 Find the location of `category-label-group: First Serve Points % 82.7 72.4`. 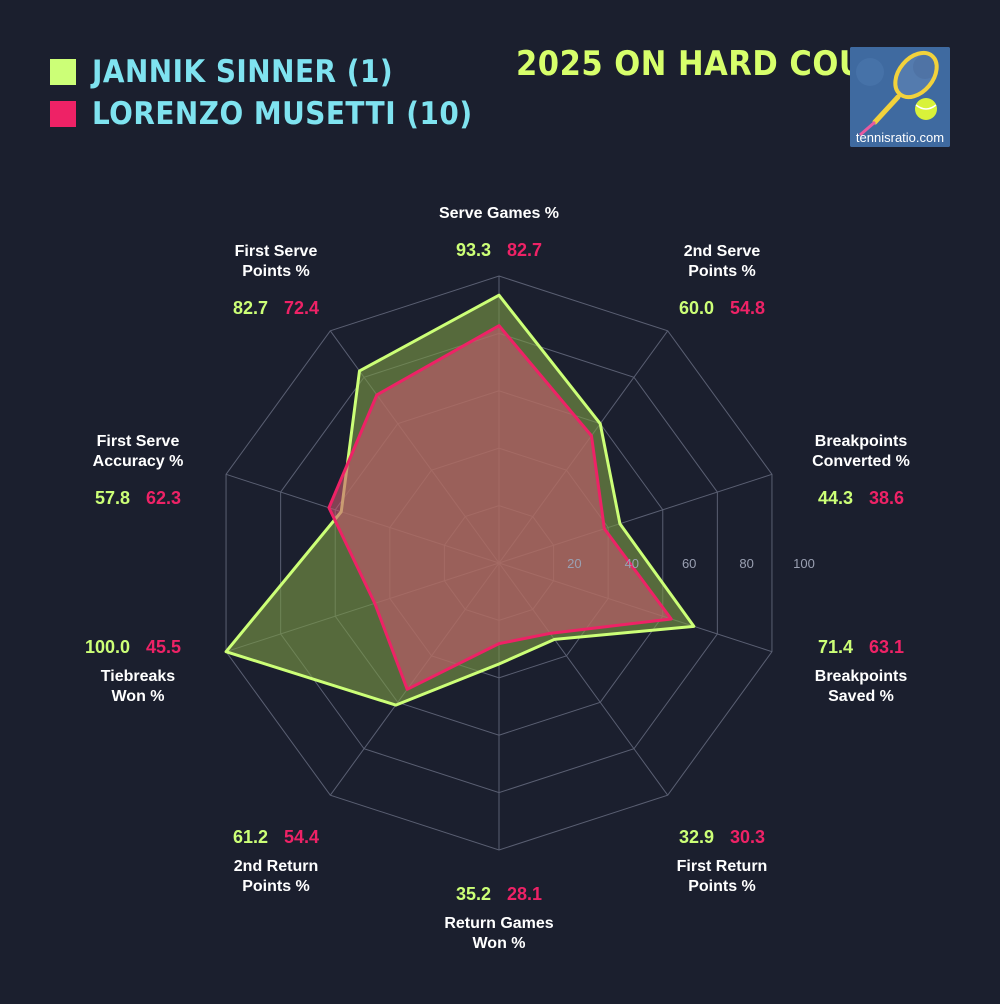

category-label-group: First Serve Points % 82.7 72.4 is located at coordinates (276, 280).